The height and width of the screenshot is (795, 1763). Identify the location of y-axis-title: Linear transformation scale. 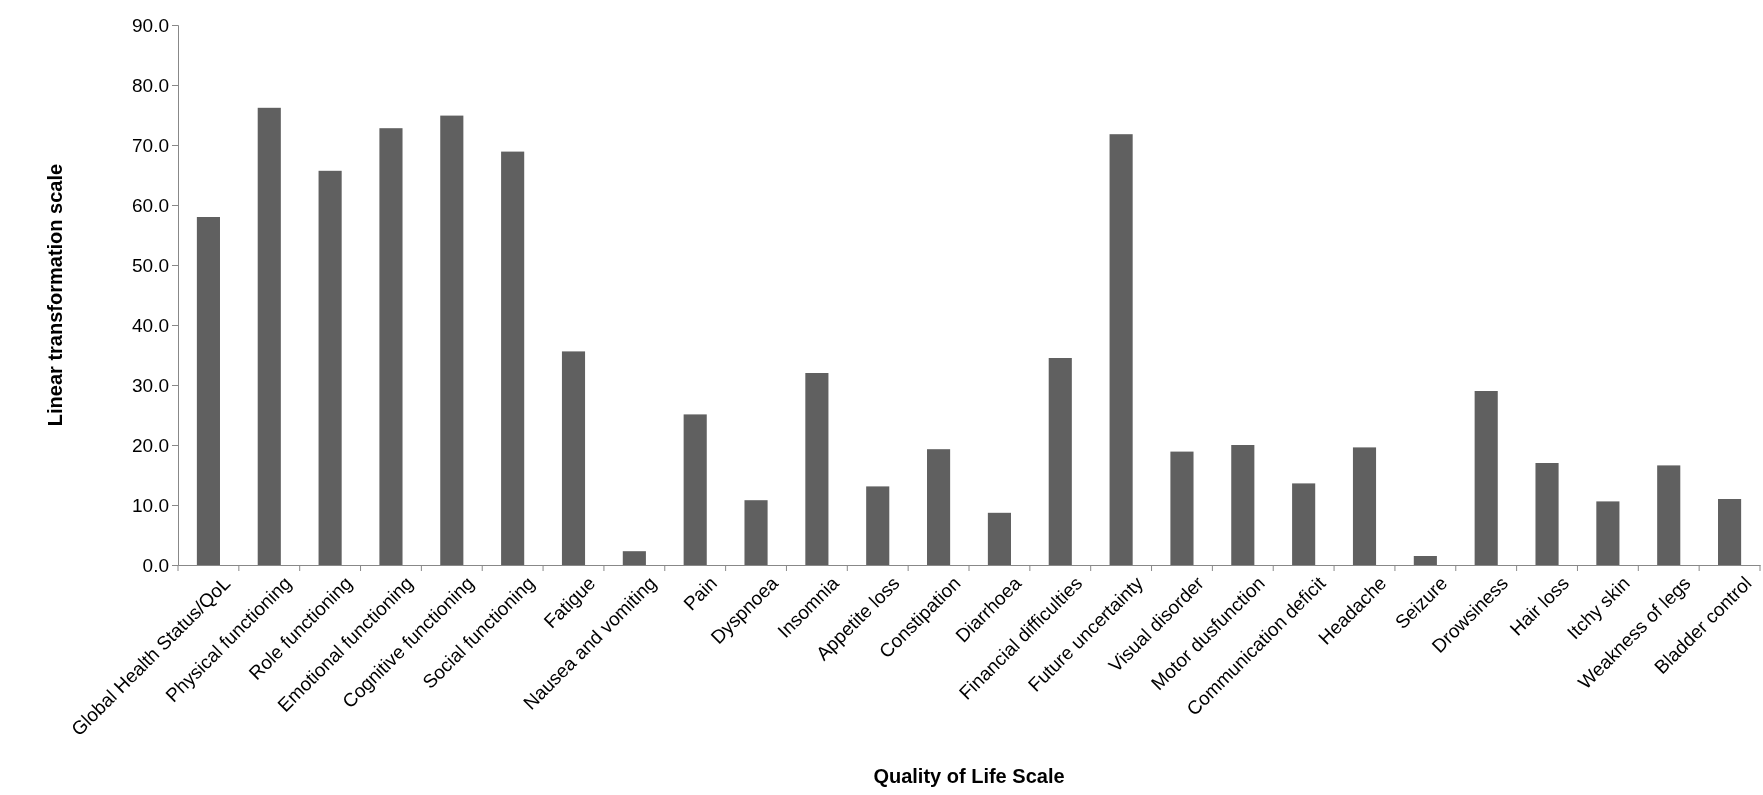
(55, 295).